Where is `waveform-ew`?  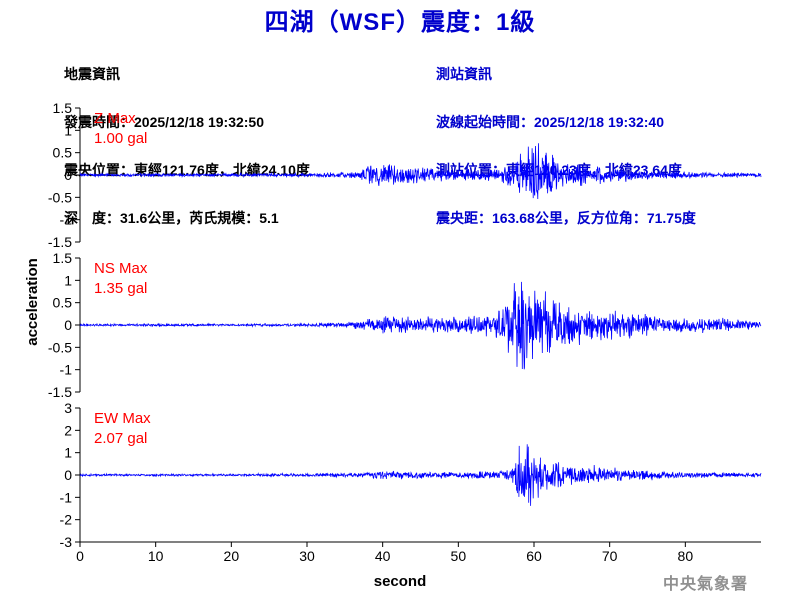
waveform-ew is located at coordinates (420, 475).